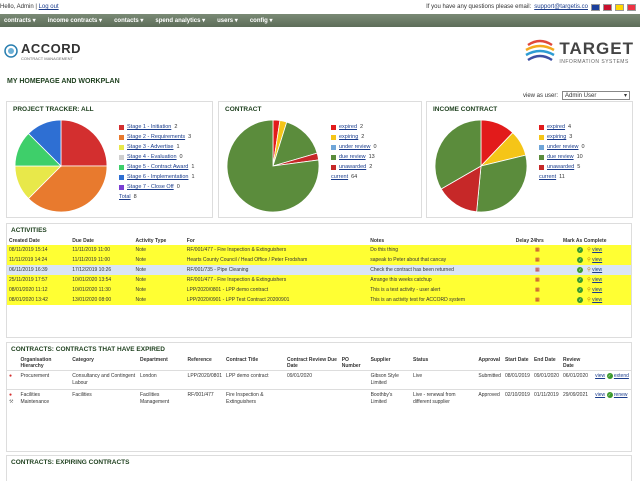 The width and height of the screenshot is (640, 481). I want to click on delay-cell: ▦, so click(537, 280).